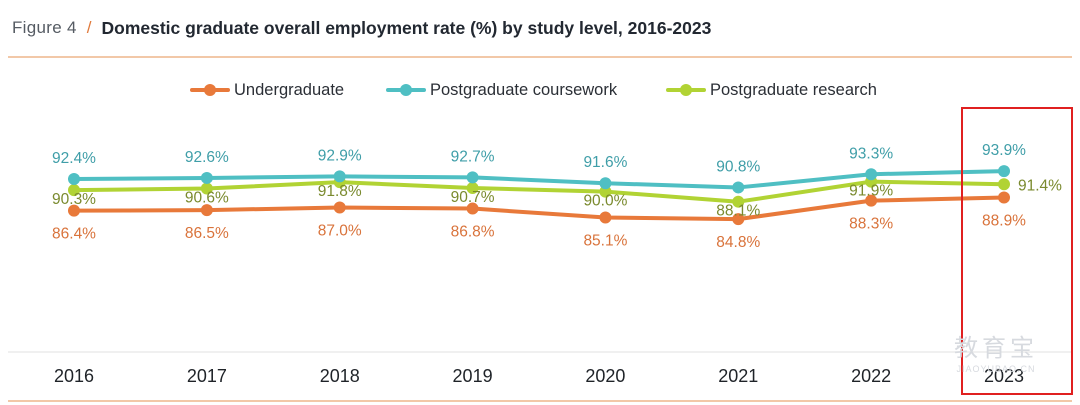 This screenshot has height=405, width=1080. I want to click on data-point-postgraduate-coursework-2017, so click(206, 177).